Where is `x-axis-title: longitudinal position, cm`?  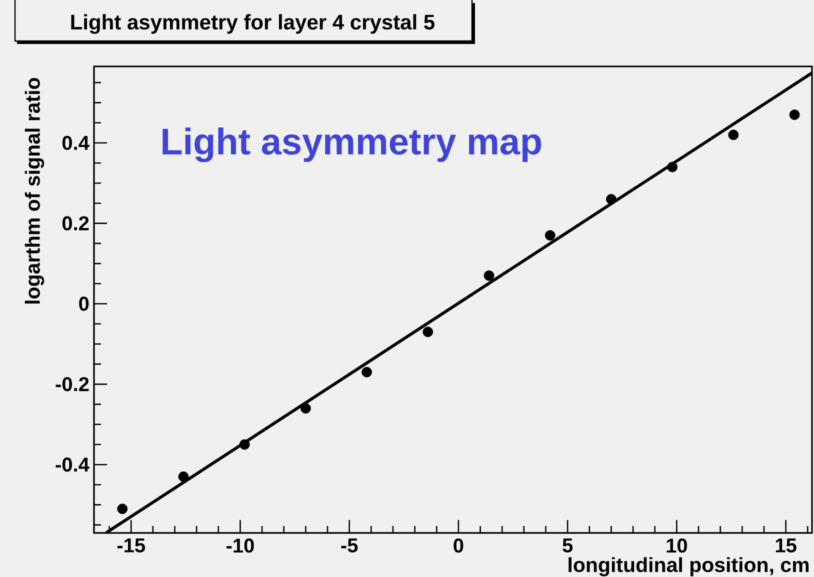 x-axis-title: longitudinal position, cm is located at coordinates (688, 566).